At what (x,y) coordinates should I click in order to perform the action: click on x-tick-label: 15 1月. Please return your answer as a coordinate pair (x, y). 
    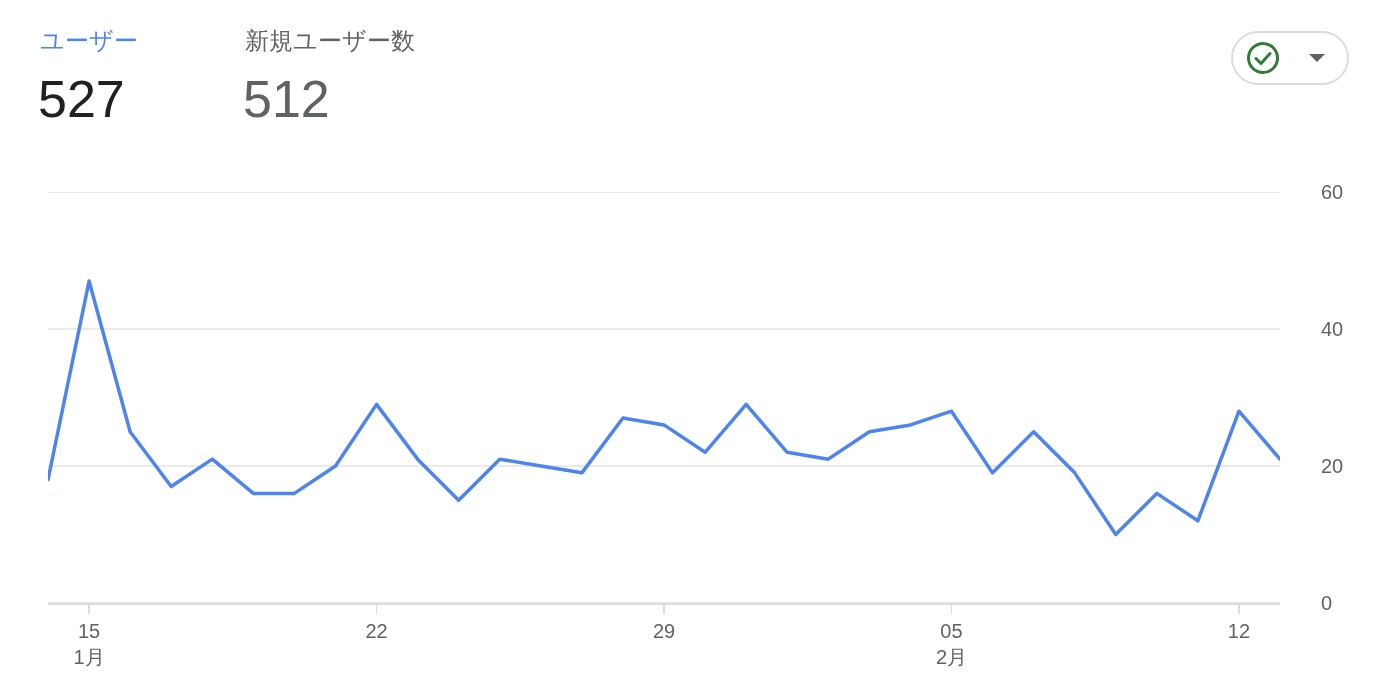
    Looking at the image, I should click on (89, 643).